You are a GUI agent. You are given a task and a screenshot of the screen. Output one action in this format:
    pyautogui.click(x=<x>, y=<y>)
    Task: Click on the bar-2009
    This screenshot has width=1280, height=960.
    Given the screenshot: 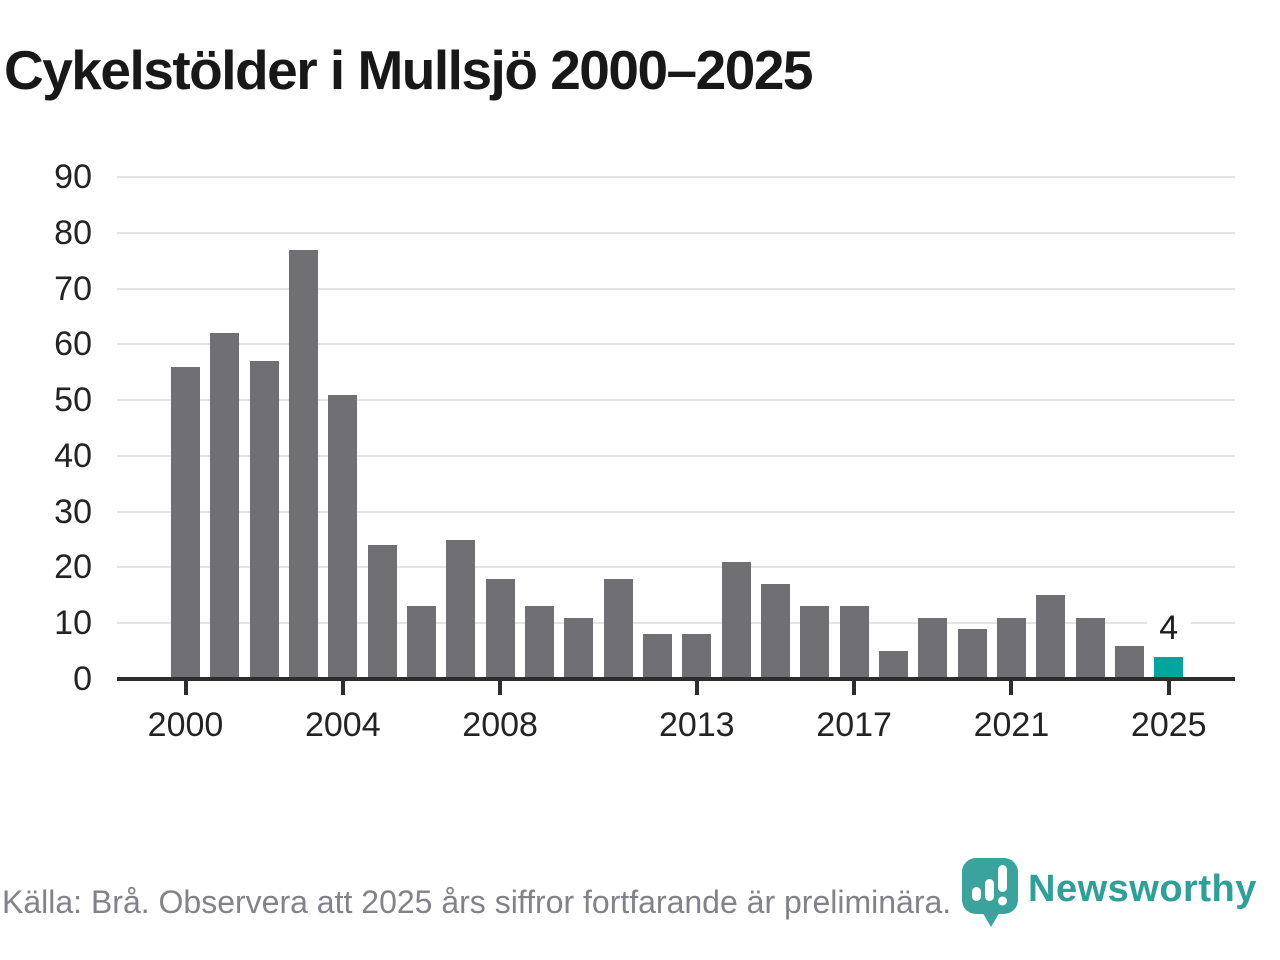 What is the action you would take?
    pyautogui.click(x=539, y=642)
    